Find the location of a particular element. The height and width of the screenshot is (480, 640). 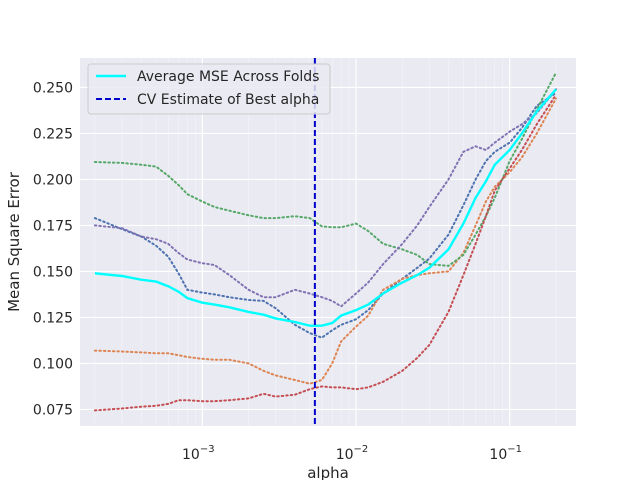

y-tick-label: 0.200 is located at coordinates (53, 180).